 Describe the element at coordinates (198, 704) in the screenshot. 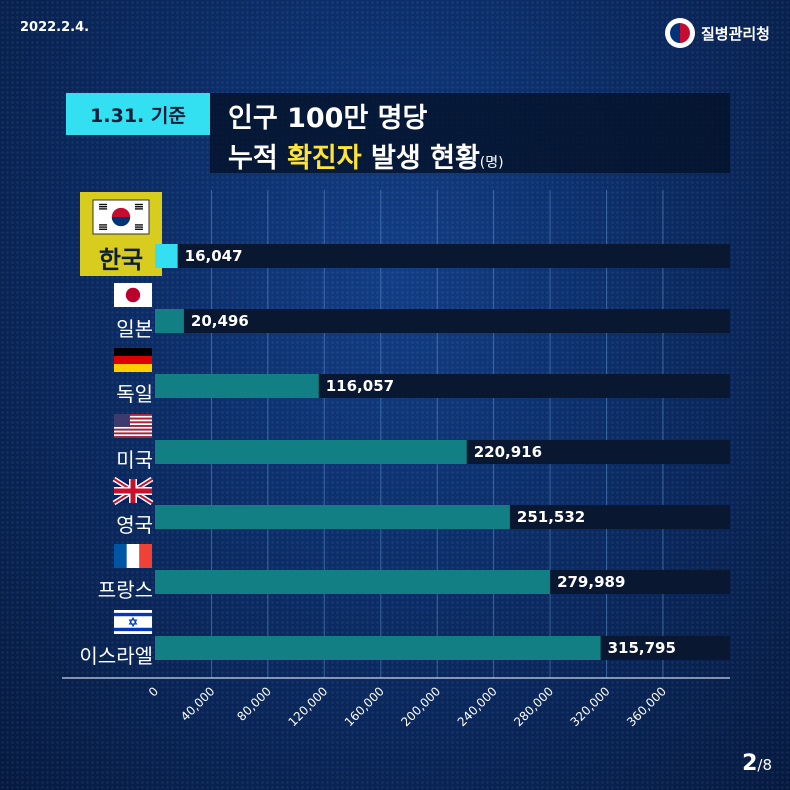

I see `x-tick-label: 40,000` at that location.